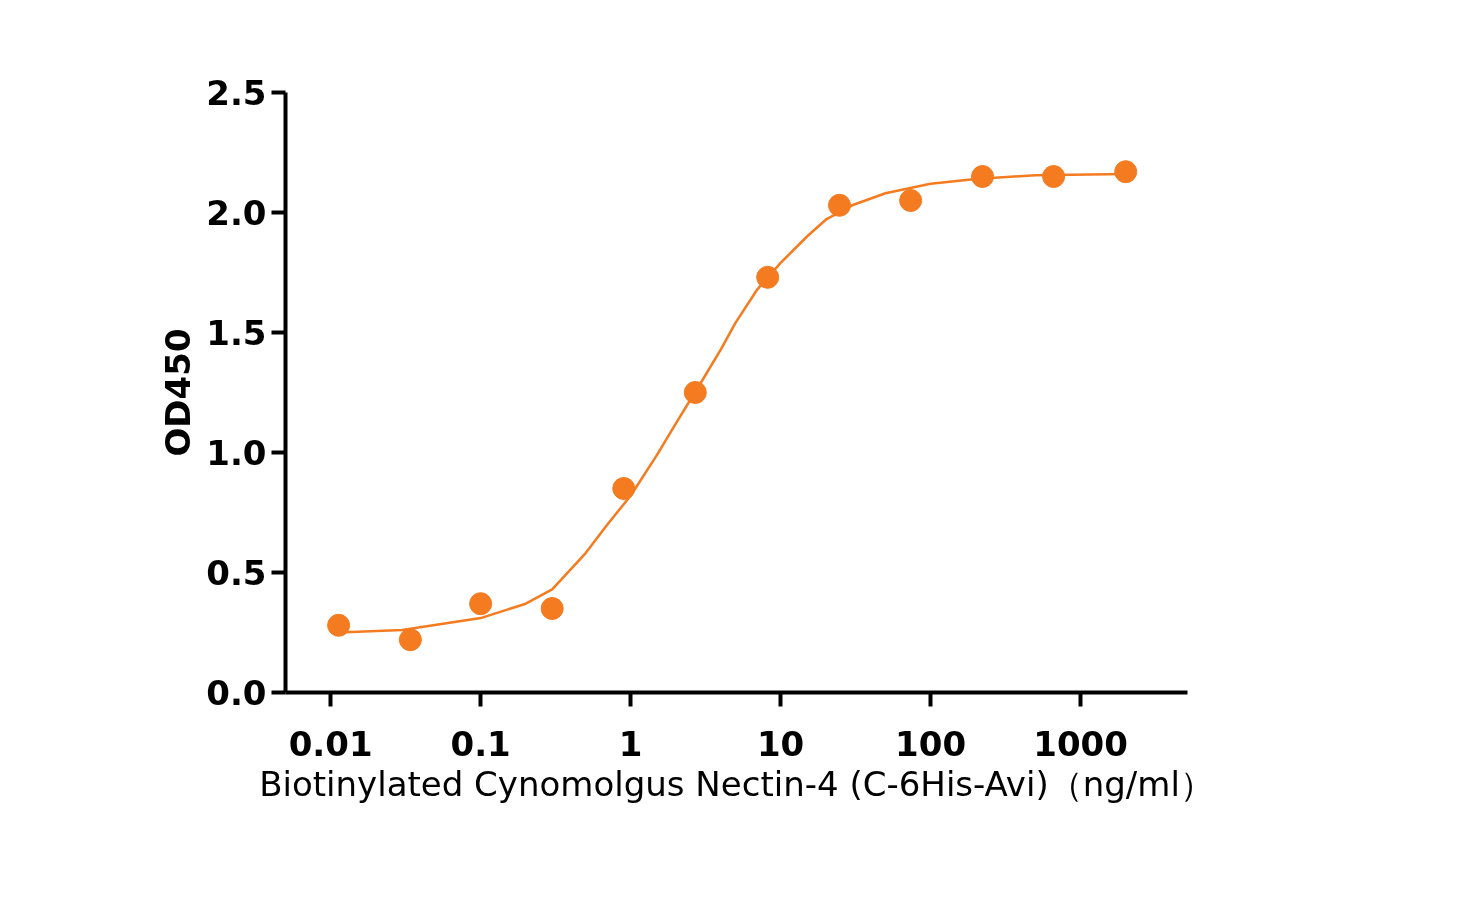 The image size is (1473, 903). Describe the element at coordinates (1080, 743) in the screenshot. I see `x-tick-label: 1000` at that location.